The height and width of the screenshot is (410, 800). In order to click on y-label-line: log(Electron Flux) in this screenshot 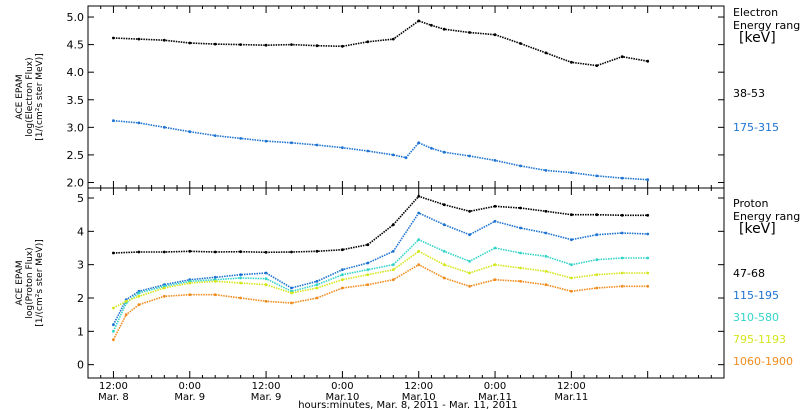, I will do `click(30, 96)`.